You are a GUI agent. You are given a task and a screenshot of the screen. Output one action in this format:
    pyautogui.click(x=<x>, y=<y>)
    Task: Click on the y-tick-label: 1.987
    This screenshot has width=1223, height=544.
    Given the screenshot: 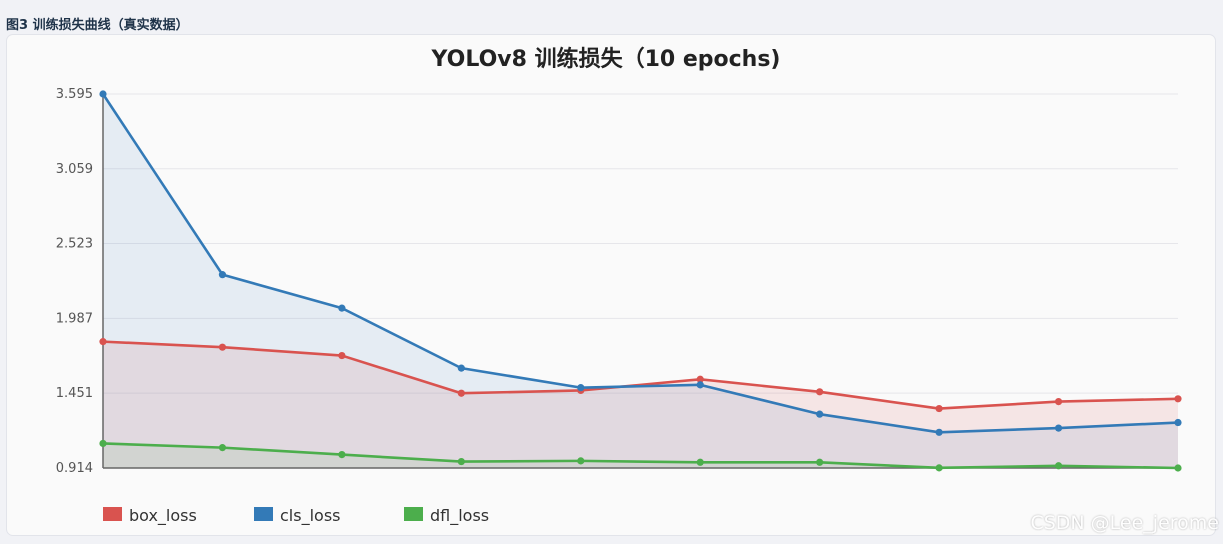 What is the action you would take?
    pyautogui.click(x=74, y=318)
    